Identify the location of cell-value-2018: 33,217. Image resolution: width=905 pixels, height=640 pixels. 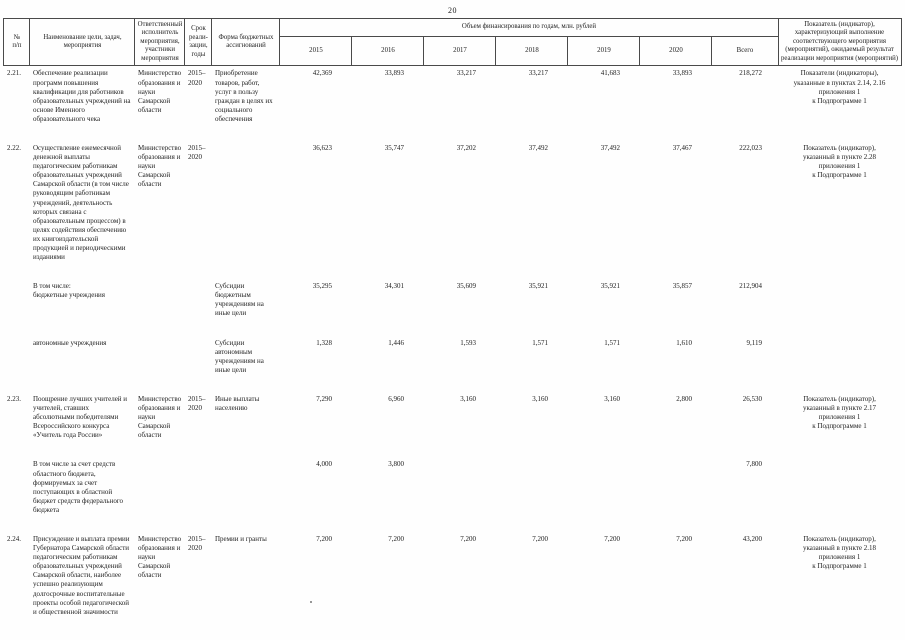
(538, 73).